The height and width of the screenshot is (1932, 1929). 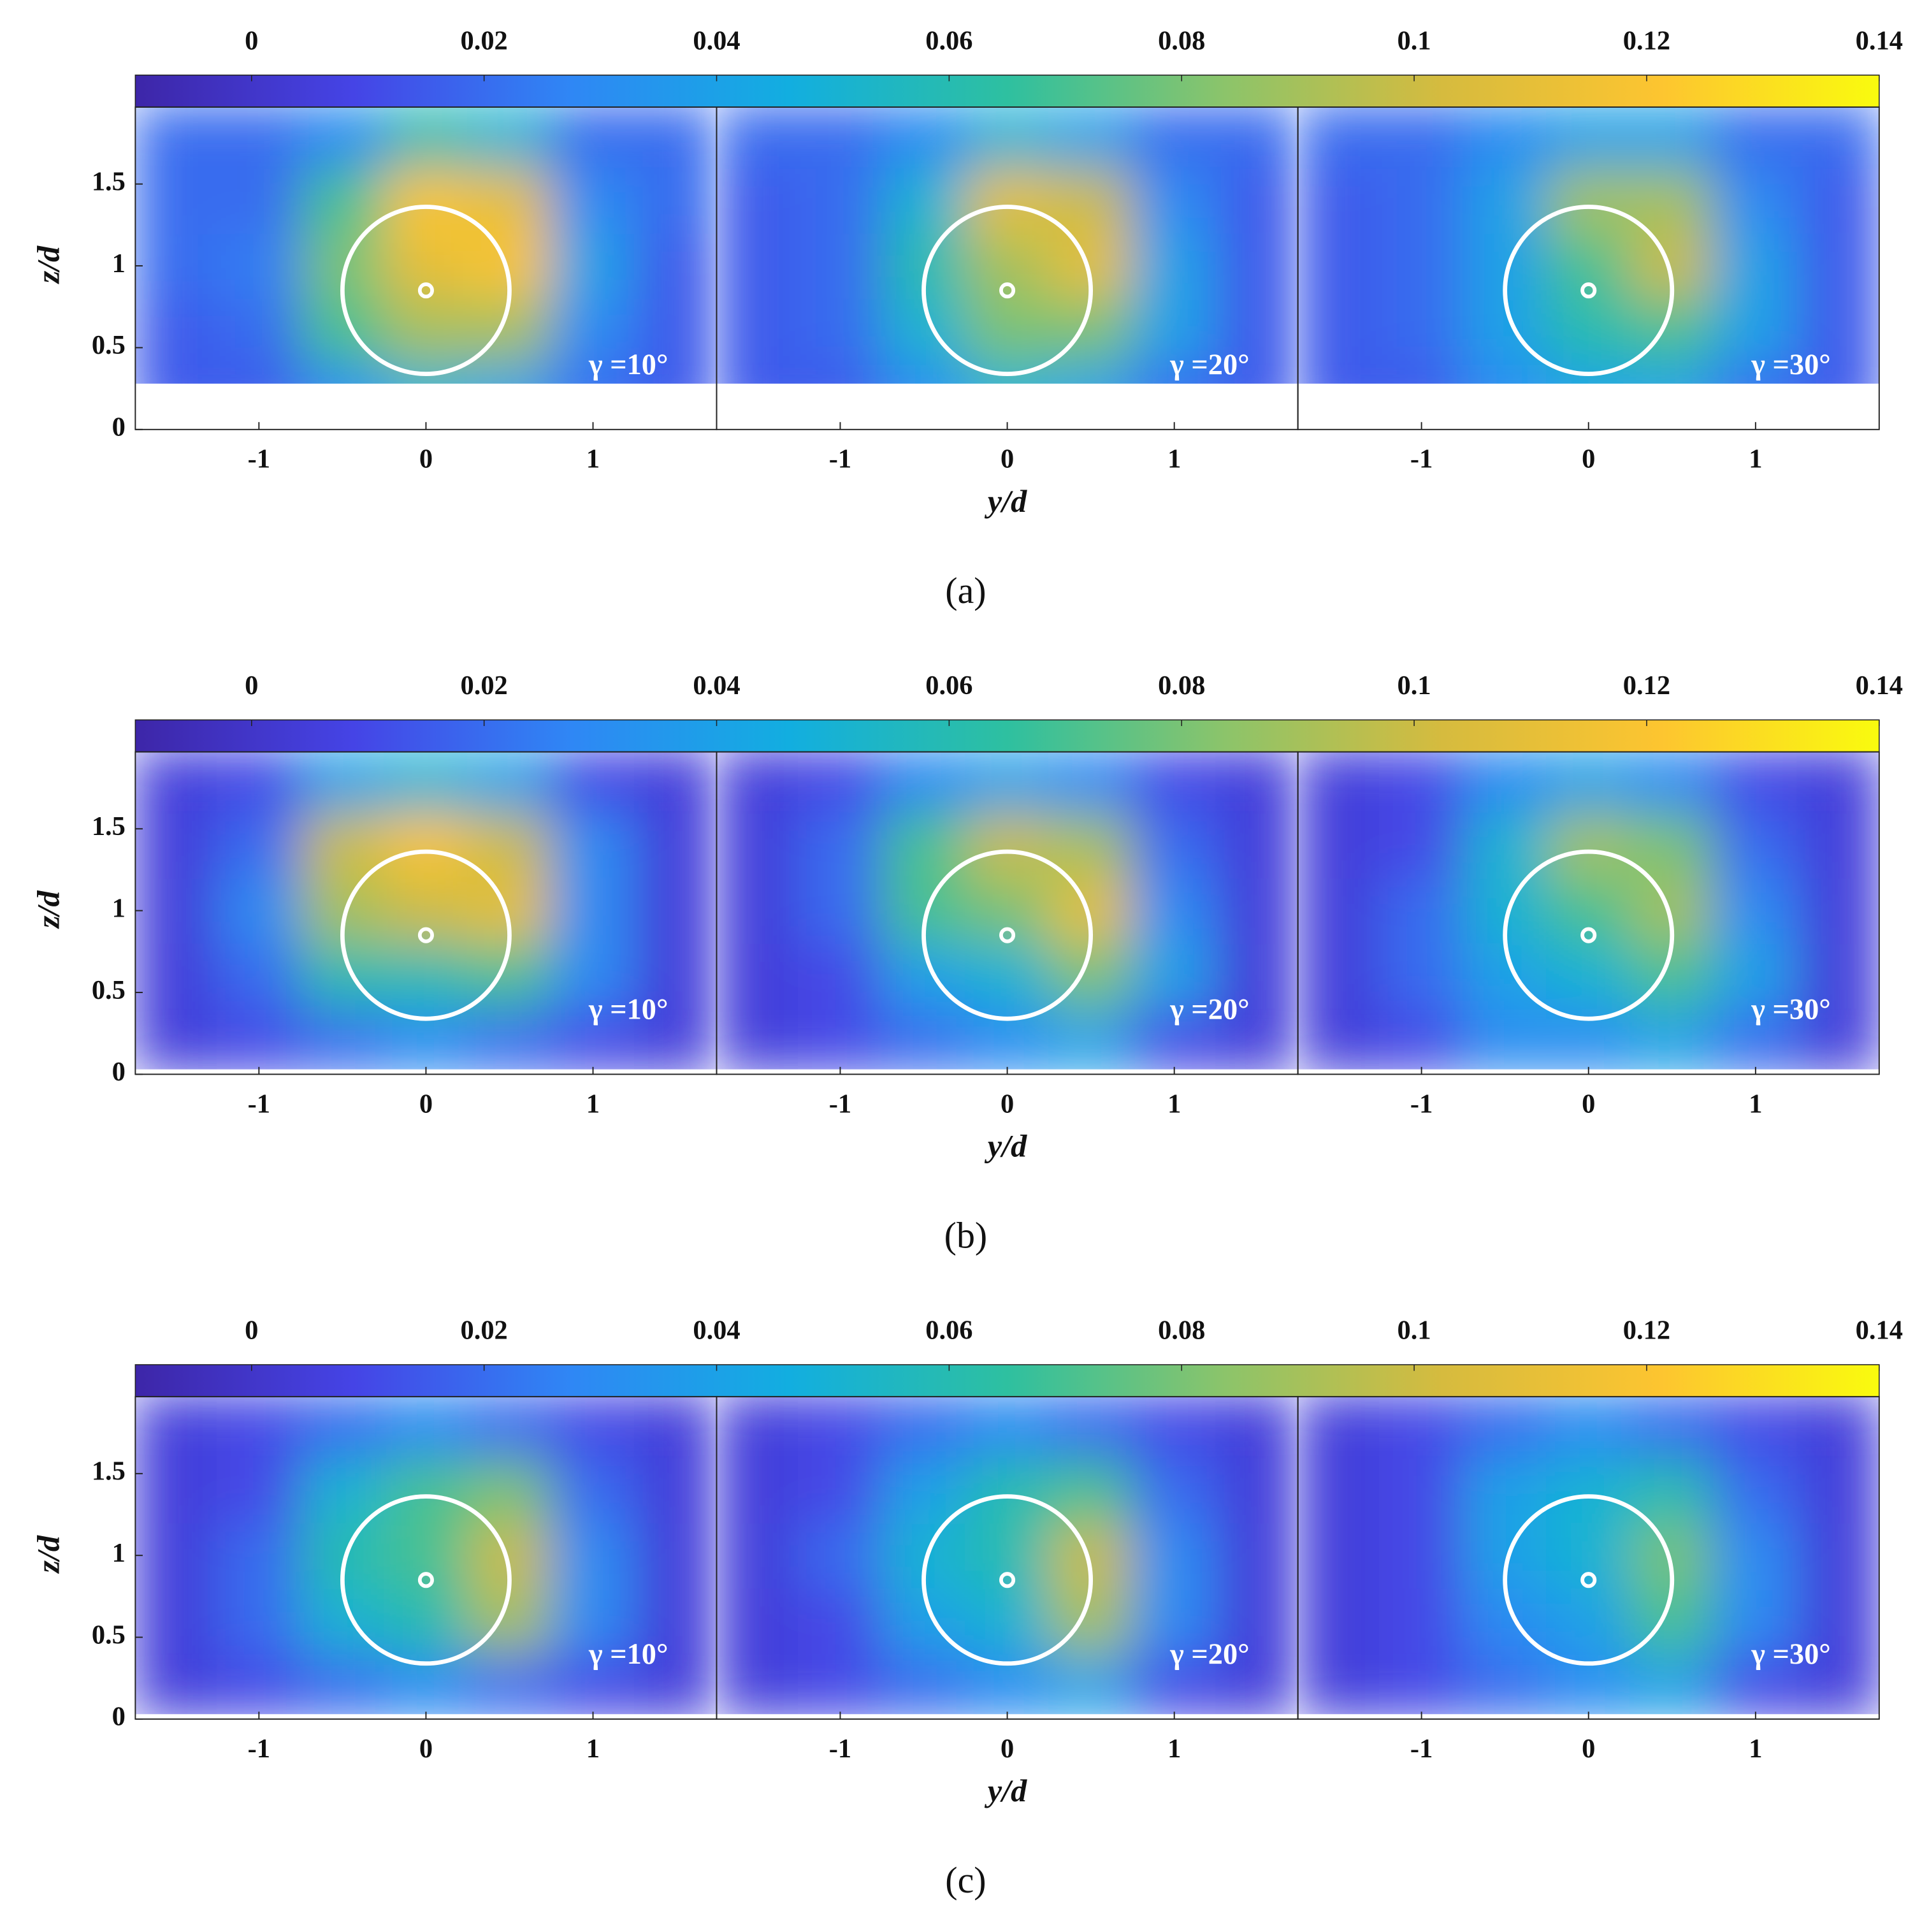 What do you see at coordinates (716, 40) in the screenshot?
I see `colorbar-tick-label: 0.04` at bounding box center [716, 40].